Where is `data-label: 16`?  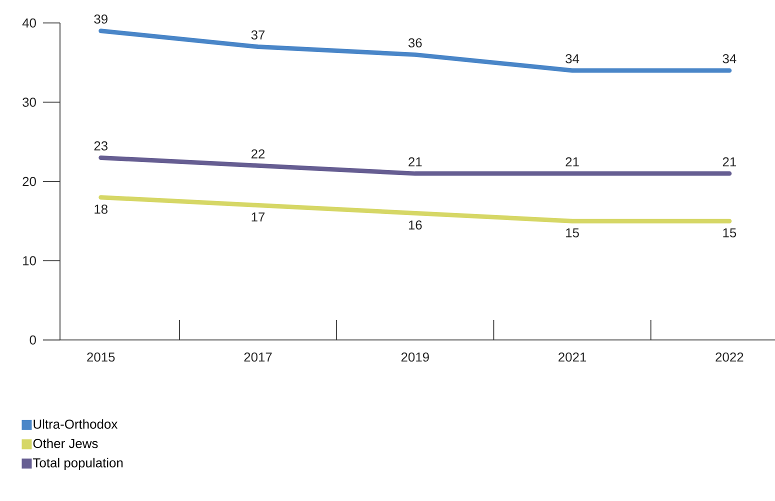 data-label: 16 is located at coordinates (415, 225).